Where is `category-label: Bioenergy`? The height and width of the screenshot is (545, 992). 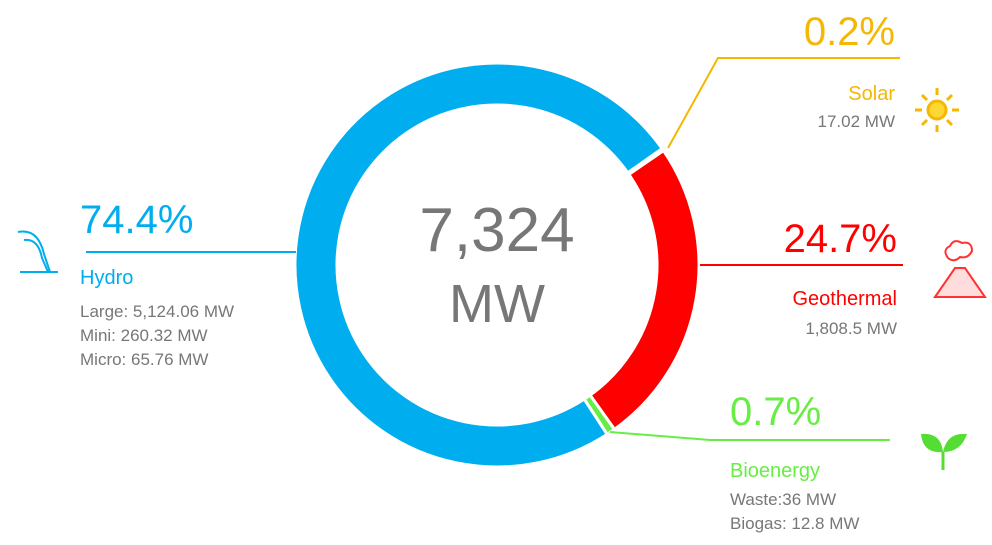
category-label: Bioenergy is located at coordinates (775, 471).